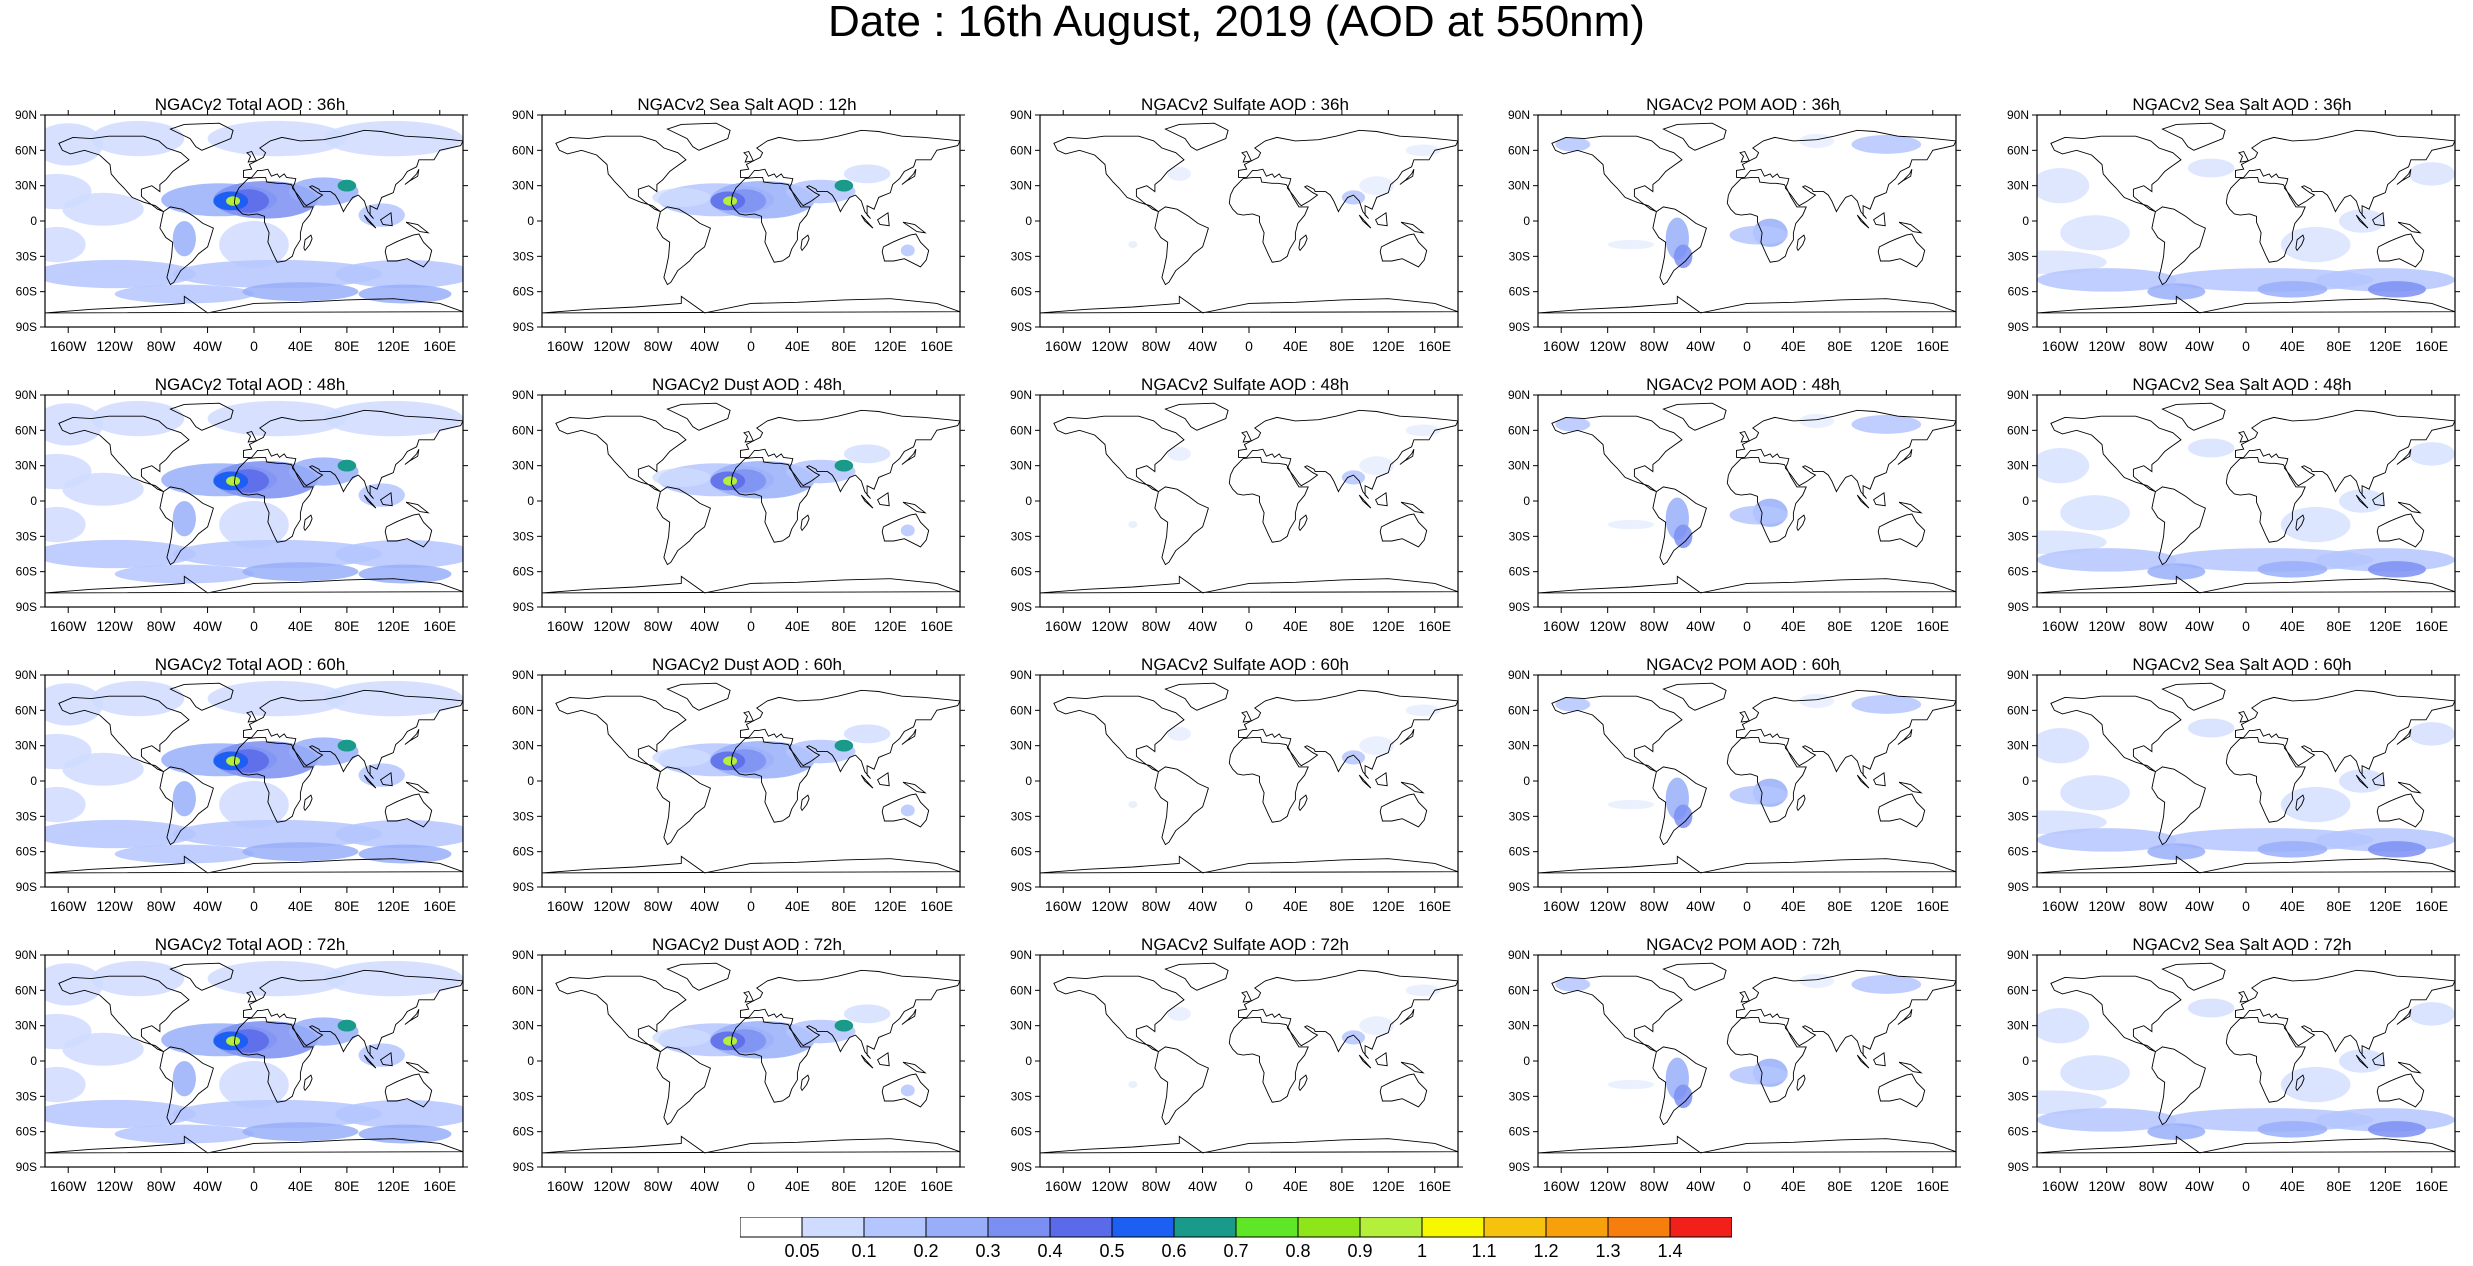 Image resolution: width=2473 pixels, height=1266 pixels. Describe the element at coordinates (1245, 944) in the screenshot. I see `panel-title: NGACv2 Sulfate AOD : 72h` at that location.